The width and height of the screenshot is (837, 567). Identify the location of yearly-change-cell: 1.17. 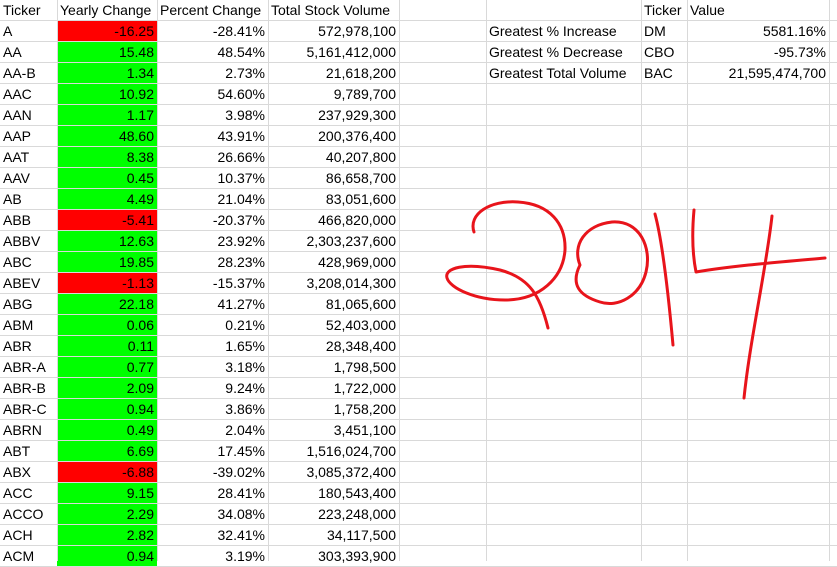
(107, 115).